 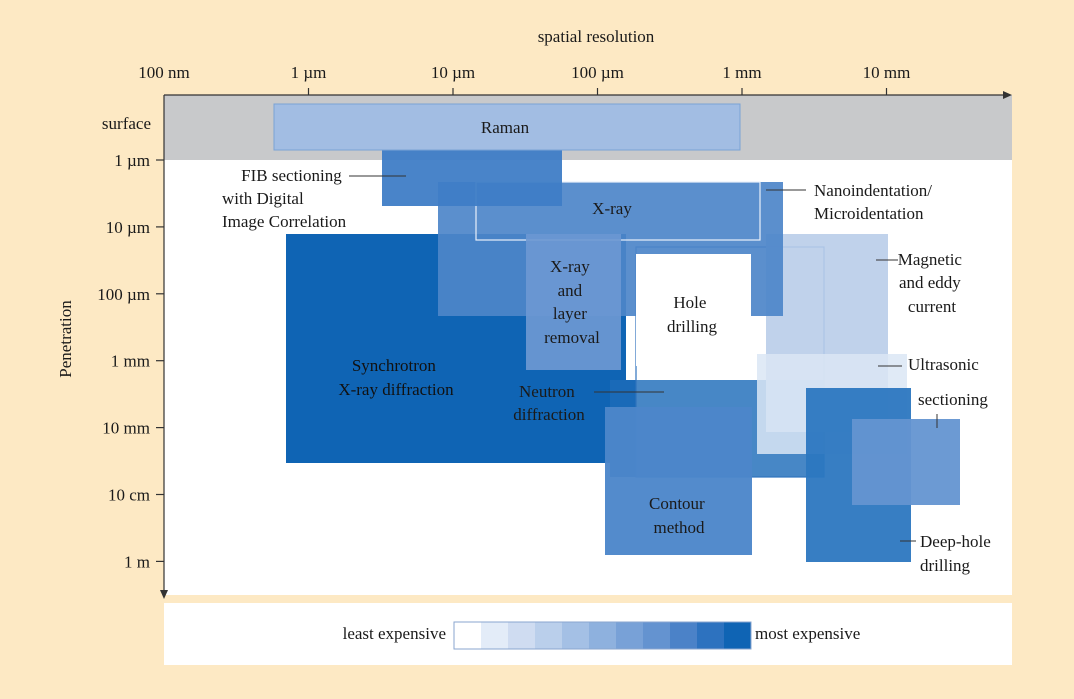 I want to click on y-tick-label: 1 m, so click(x=137, y=561).